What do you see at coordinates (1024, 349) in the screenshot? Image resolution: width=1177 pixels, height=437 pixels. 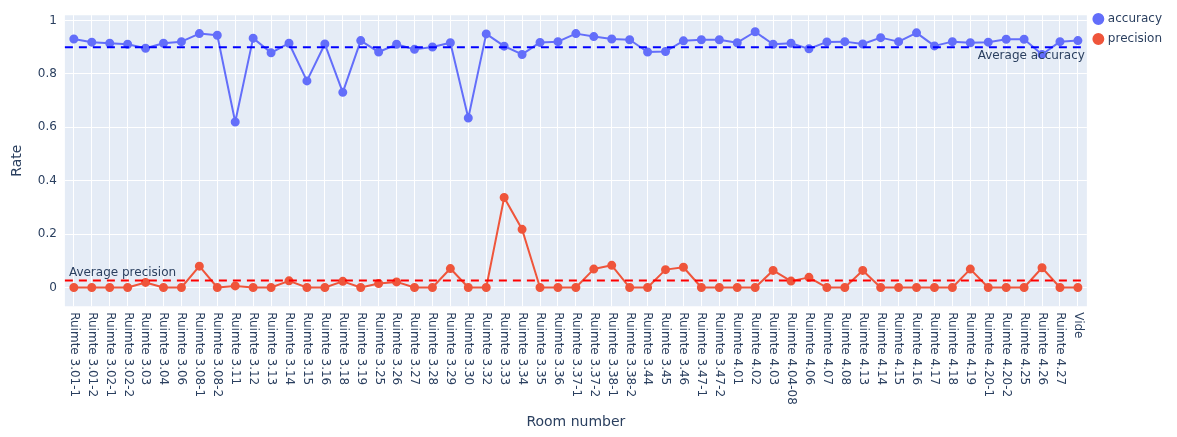 I see `x-tick-label: Ruimte 4.25` at bounding box center [1024, 349].